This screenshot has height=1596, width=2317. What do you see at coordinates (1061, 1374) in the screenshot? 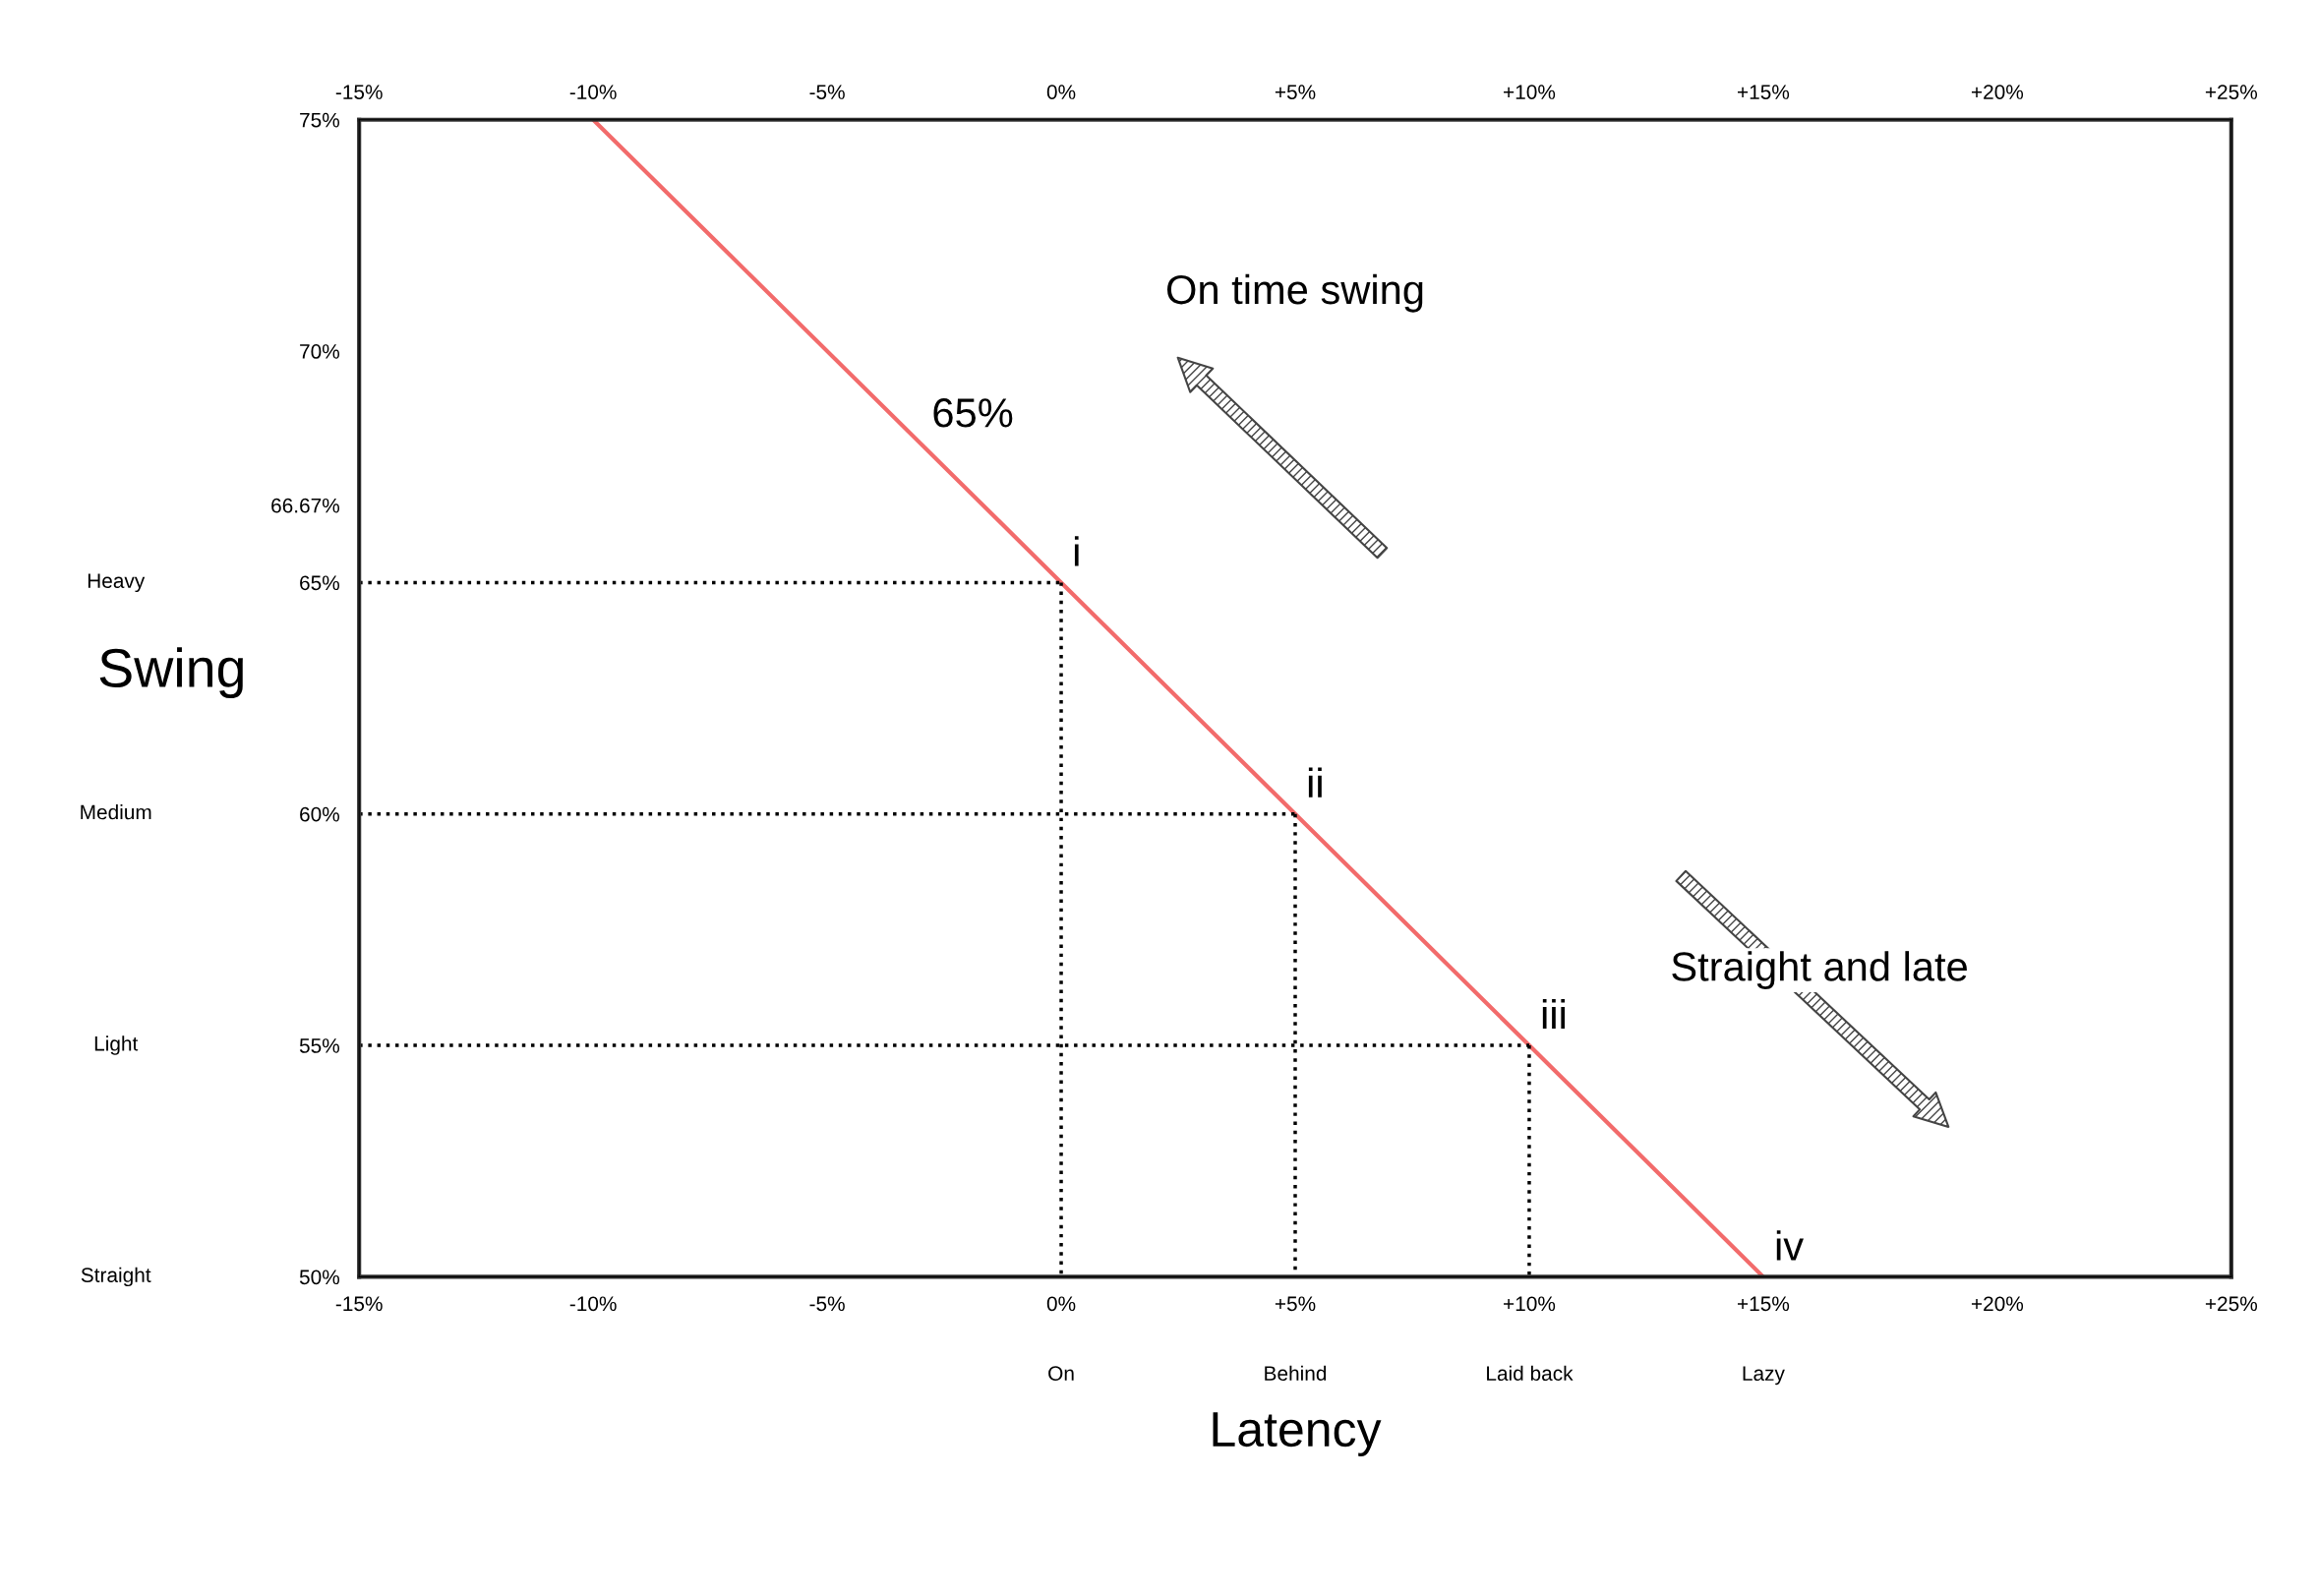
I see `text: On` at bounding box center [1061, 1374].